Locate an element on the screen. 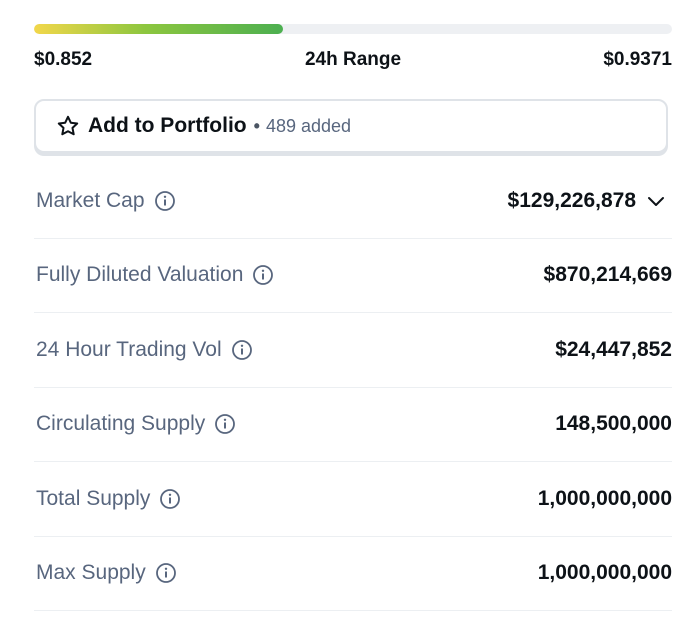 The width and height of the screenshot is (700, 622). stat-row-circulating-supply: Circulating Supply 148,500,000 is located at coordinates (353, 425).